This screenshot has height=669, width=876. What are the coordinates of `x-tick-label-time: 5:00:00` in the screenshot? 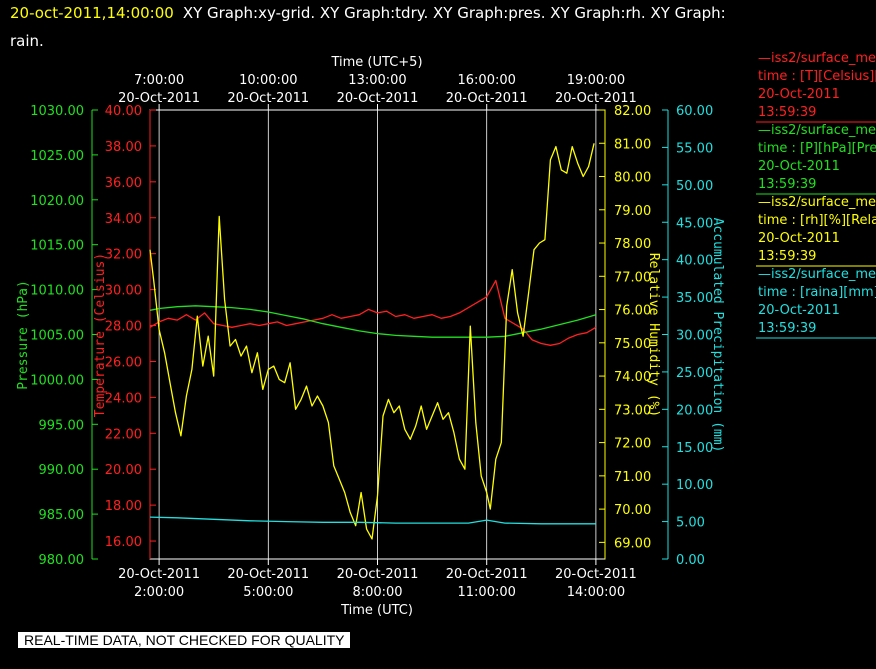 It's located at (268, 592).